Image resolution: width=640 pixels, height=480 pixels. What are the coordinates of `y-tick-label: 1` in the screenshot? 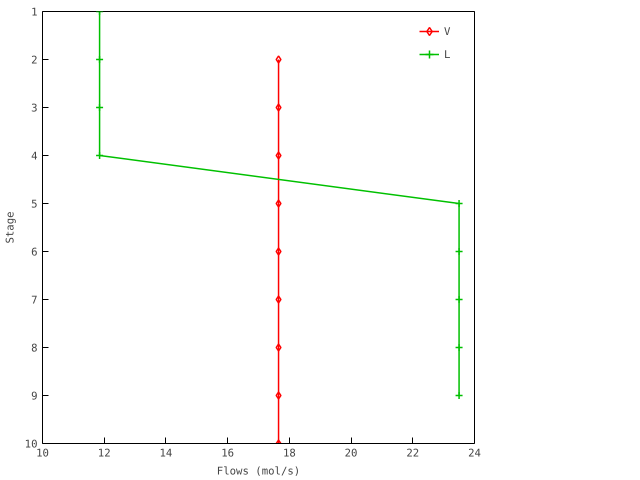 It's located at (34, 12).